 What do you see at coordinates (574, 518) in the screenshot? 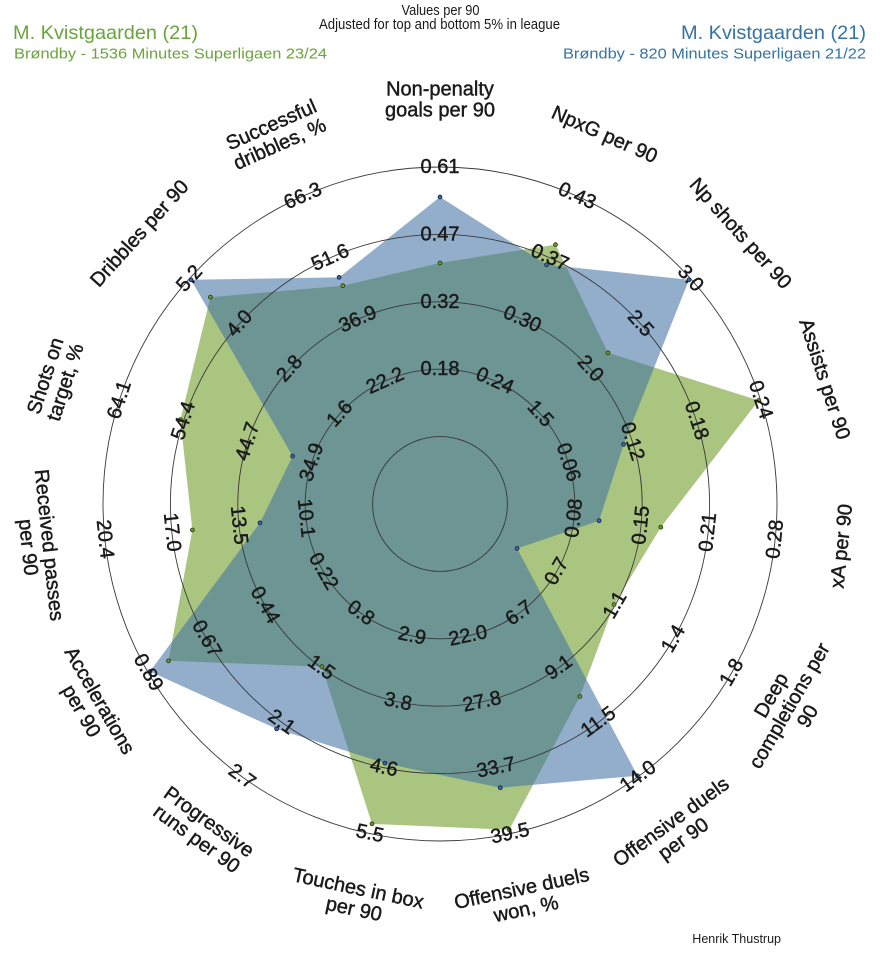
I see `svg-text: 0.08` at bounding box center [574, 518].